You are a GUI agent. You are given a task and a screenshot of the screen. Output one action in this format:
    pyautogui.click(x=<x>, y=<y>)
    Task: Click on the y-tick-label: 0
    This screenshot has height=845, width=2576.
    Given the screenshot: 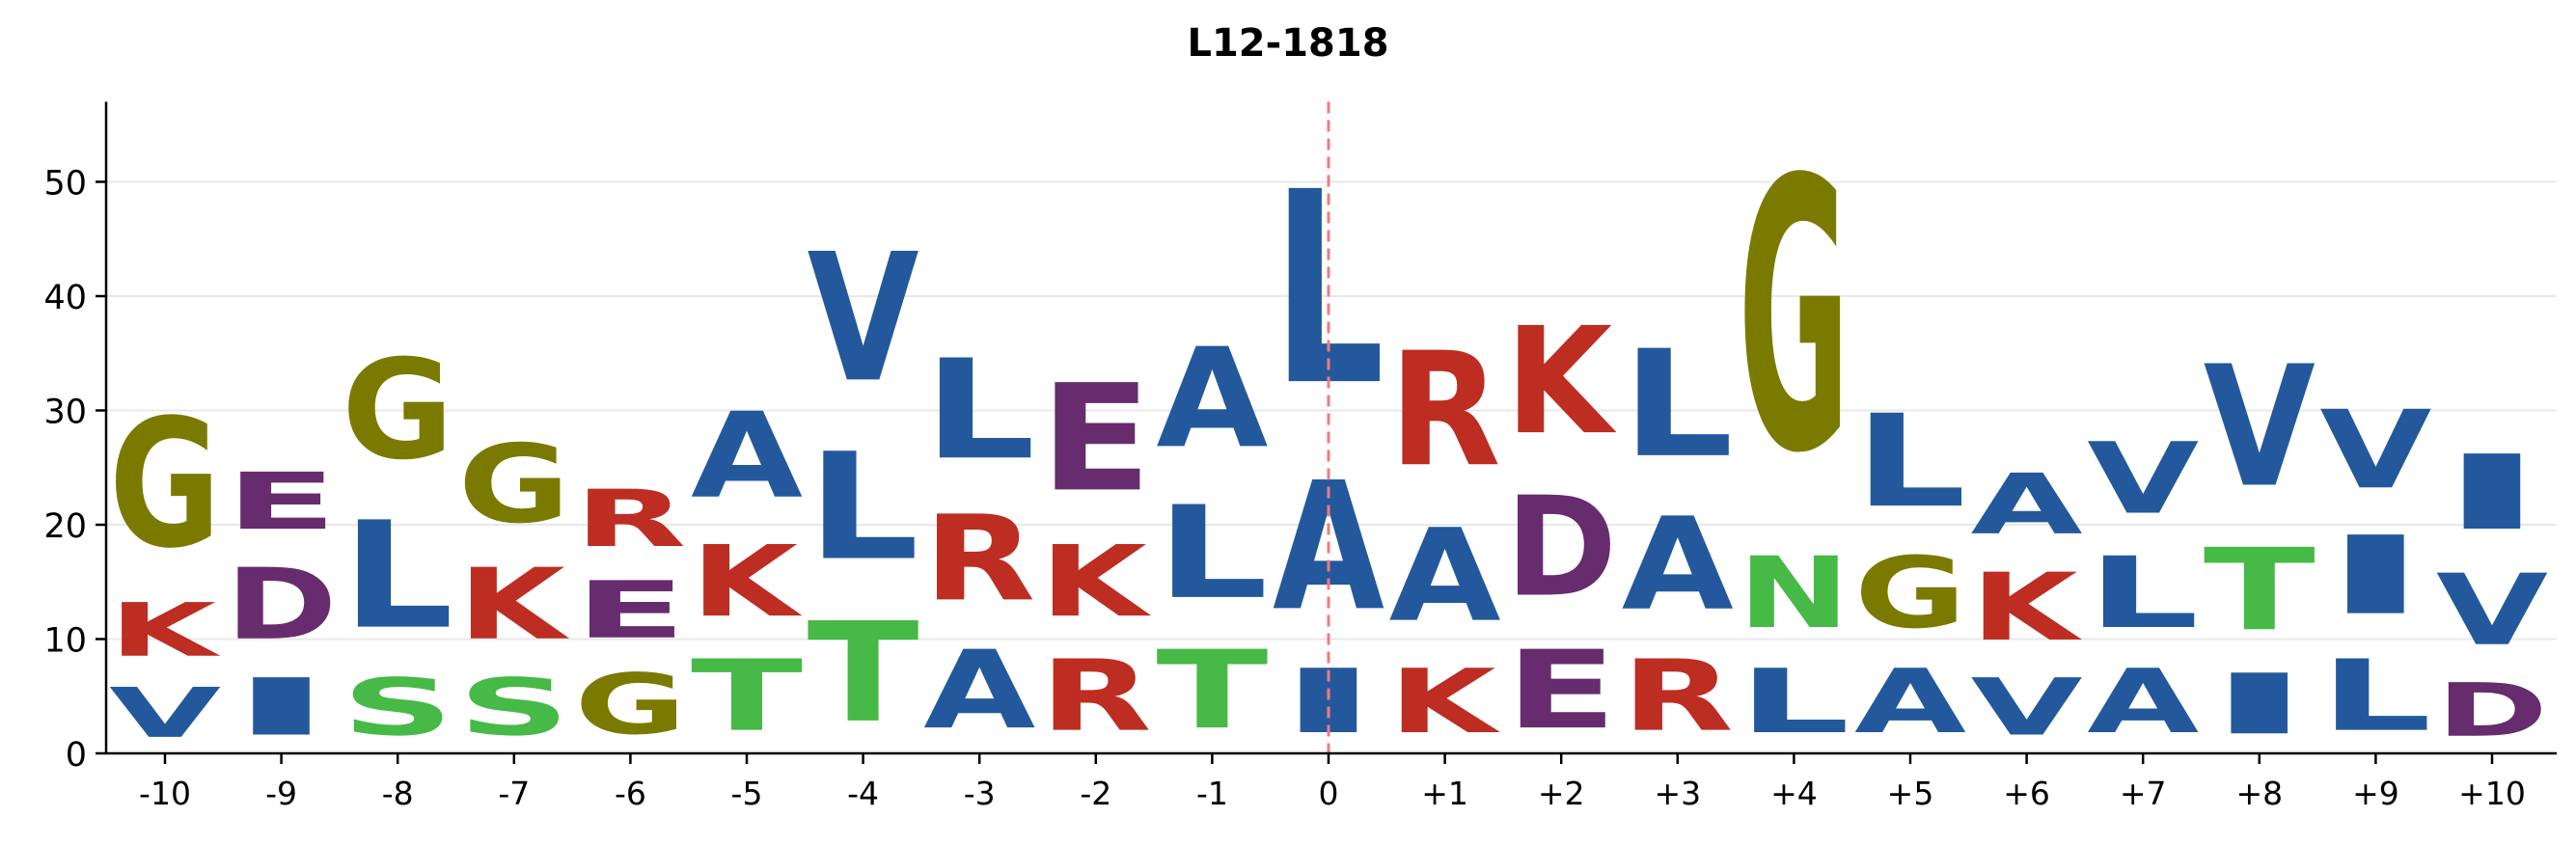 What is the action you would take?
    pyautogui.click(x=77, y=755)
    